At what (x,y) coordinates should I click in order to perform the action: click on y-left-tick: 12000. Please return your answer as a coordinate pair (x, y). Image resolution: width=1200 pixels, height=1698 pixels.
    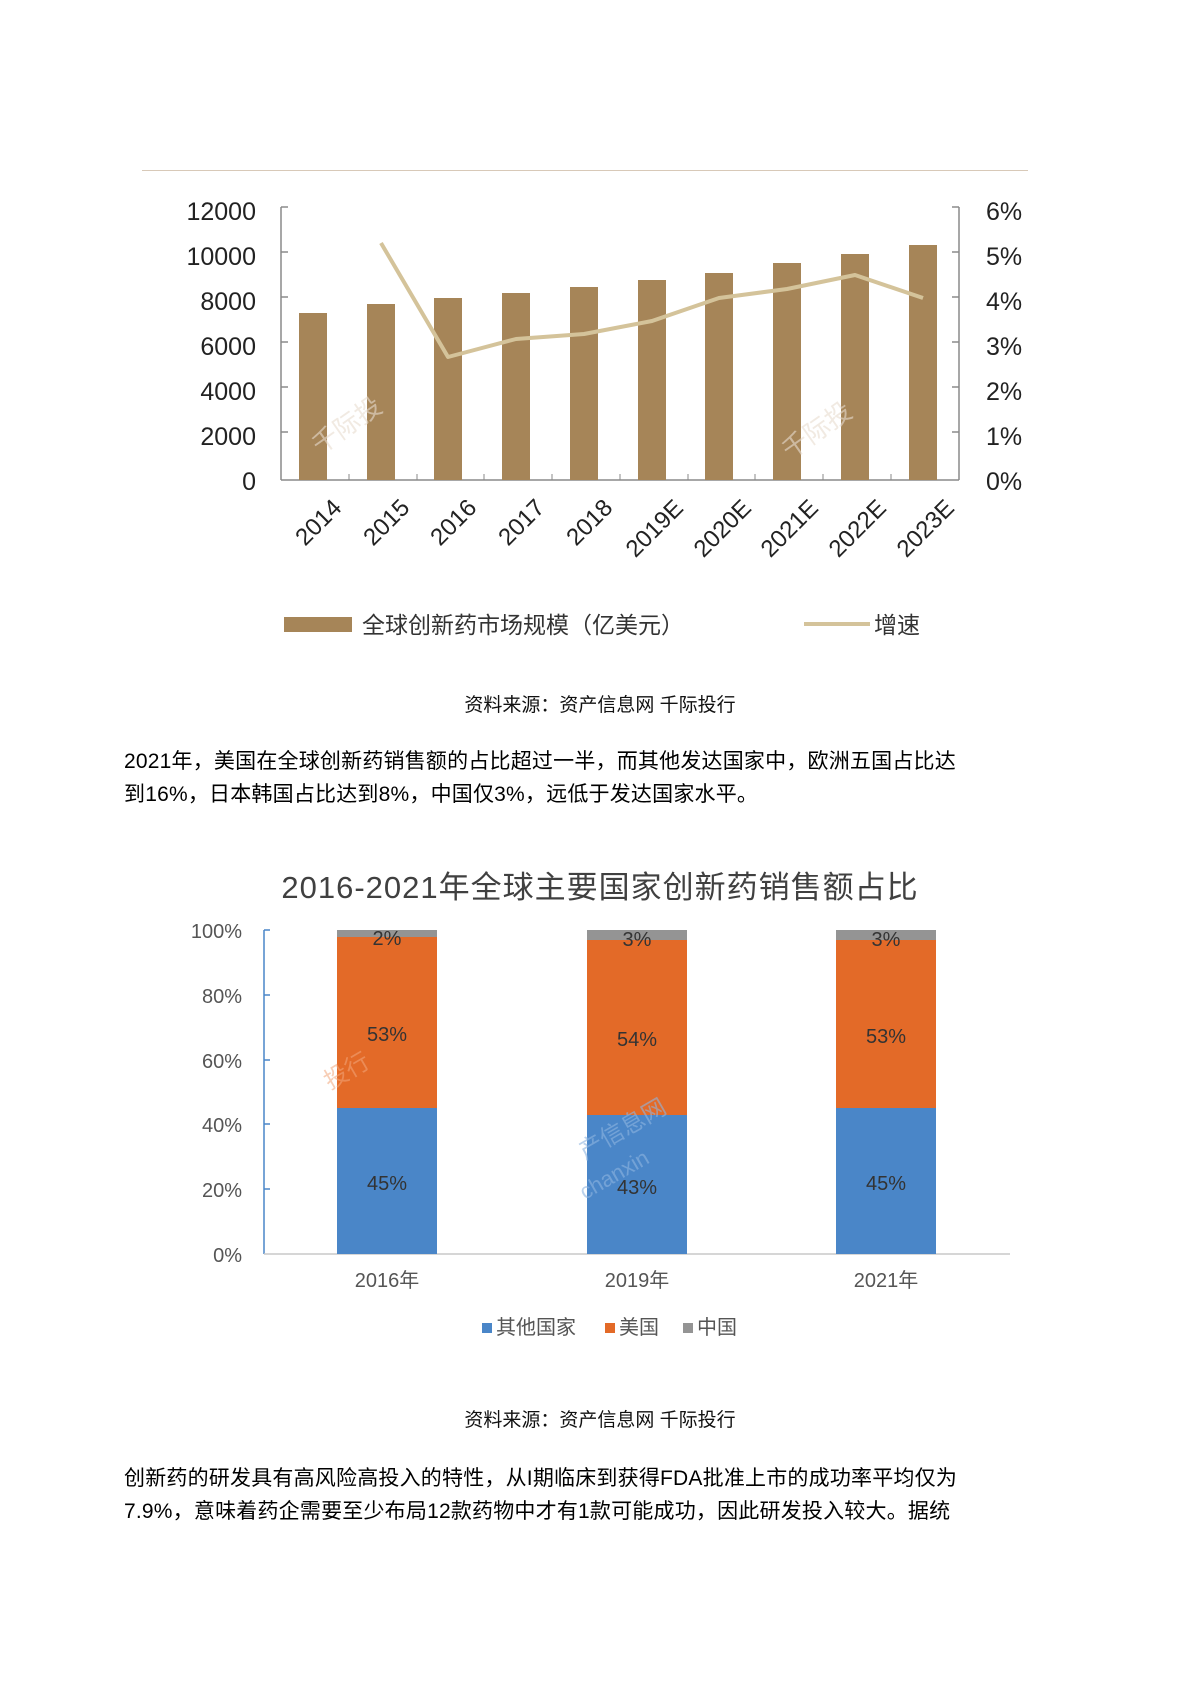
    Looking at the image, I should click on (221, 212).